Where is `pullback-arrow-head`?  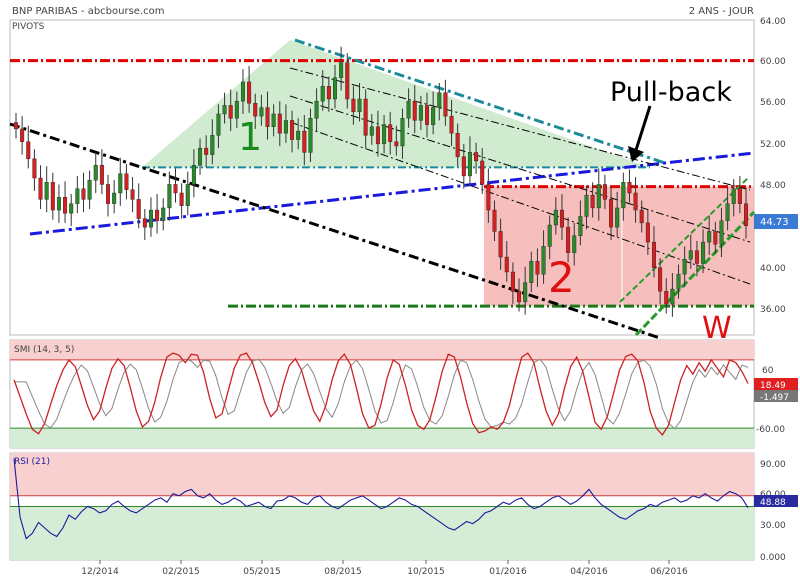 pullback-arrow-head is located at coordinates (636, 154).